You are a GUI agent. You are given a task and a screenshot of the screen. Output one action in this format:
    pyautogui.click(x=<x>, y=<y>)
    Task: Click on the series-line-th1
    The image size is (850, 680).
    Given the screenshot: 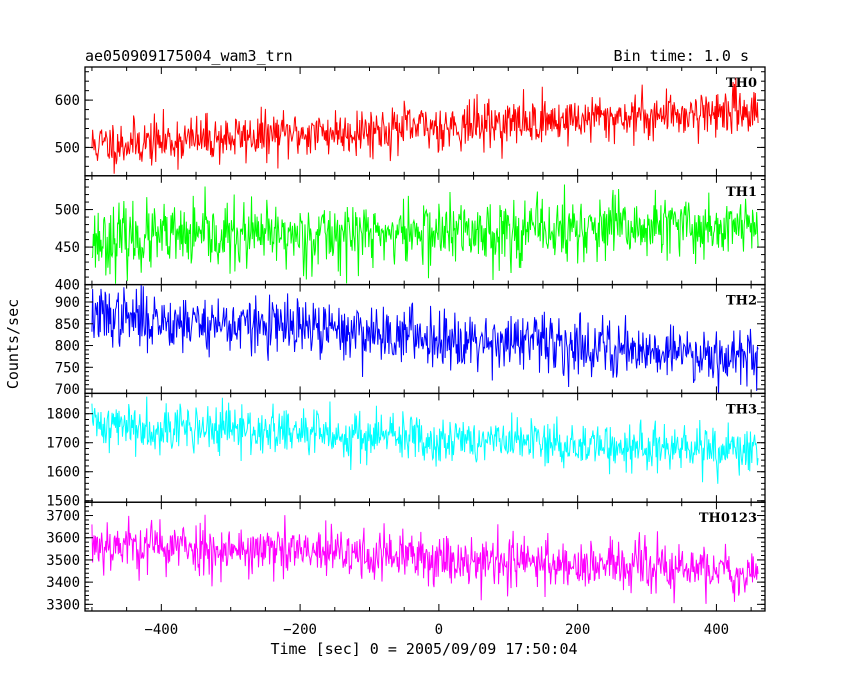 What is the action you would take?
    pyautogui.click(x=425, y=234)
    